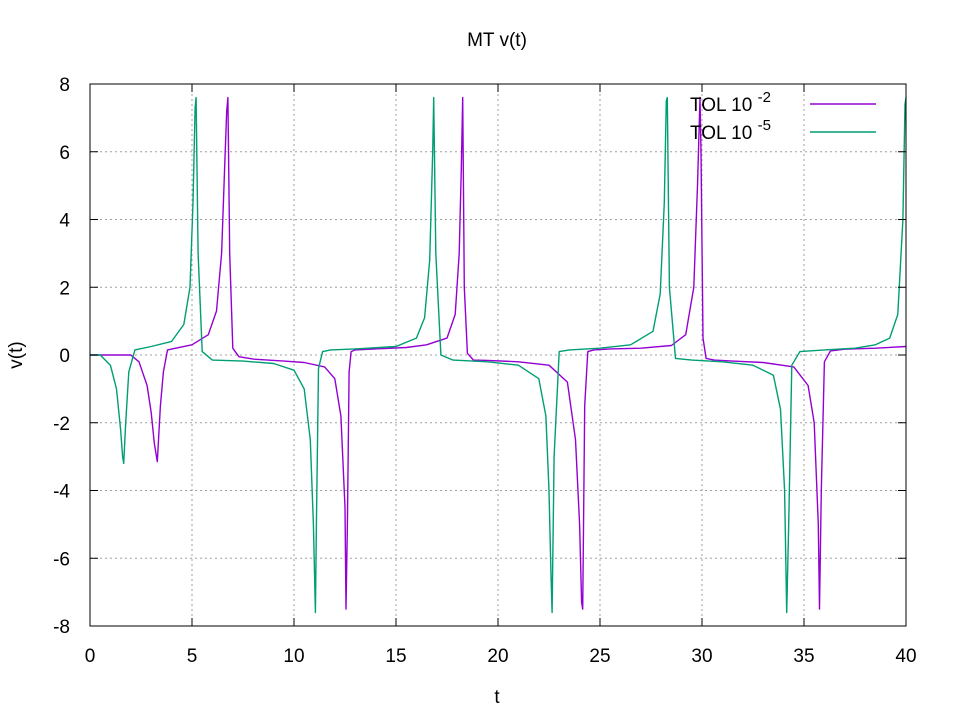 This screenshot has width=976, height=715. Describe the element at coordinates (64, 85) in the screenshot. I see `y-tick-label: 8` at that location.